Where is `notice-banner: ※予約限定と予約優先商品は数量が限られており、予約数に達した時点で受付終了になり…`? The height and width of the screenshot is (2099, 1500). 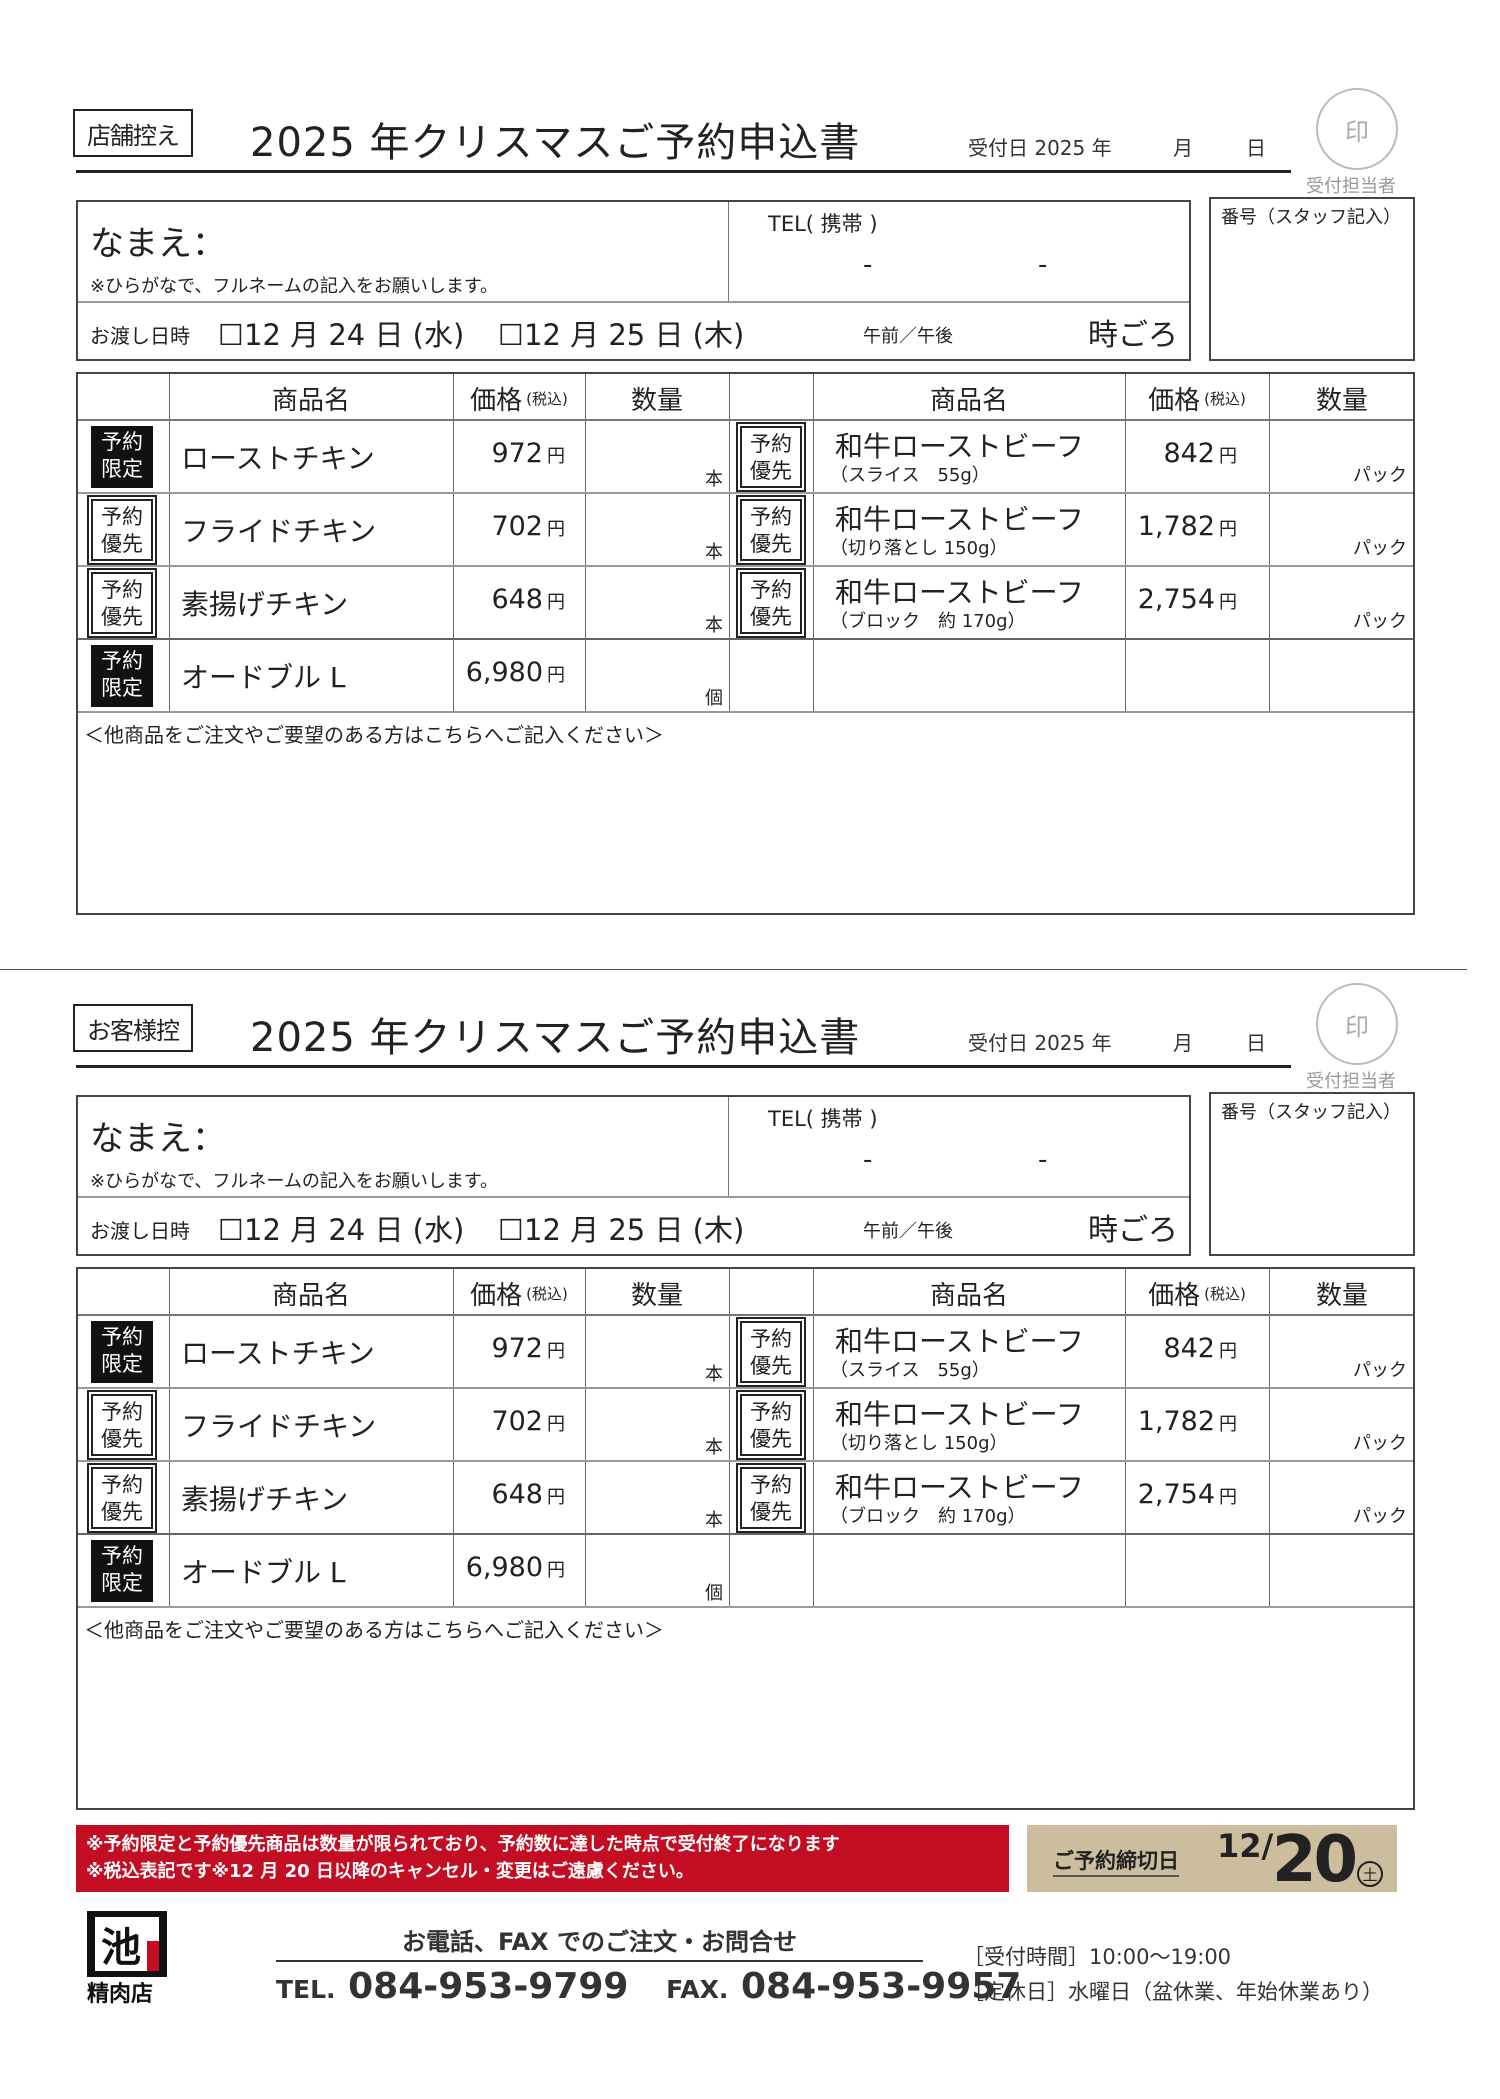 notice-banner: ※予約限定と予約優先商品は数量が限られており、予約数に達した時点で受付終了になり… is located at coordinates (542, 1858).